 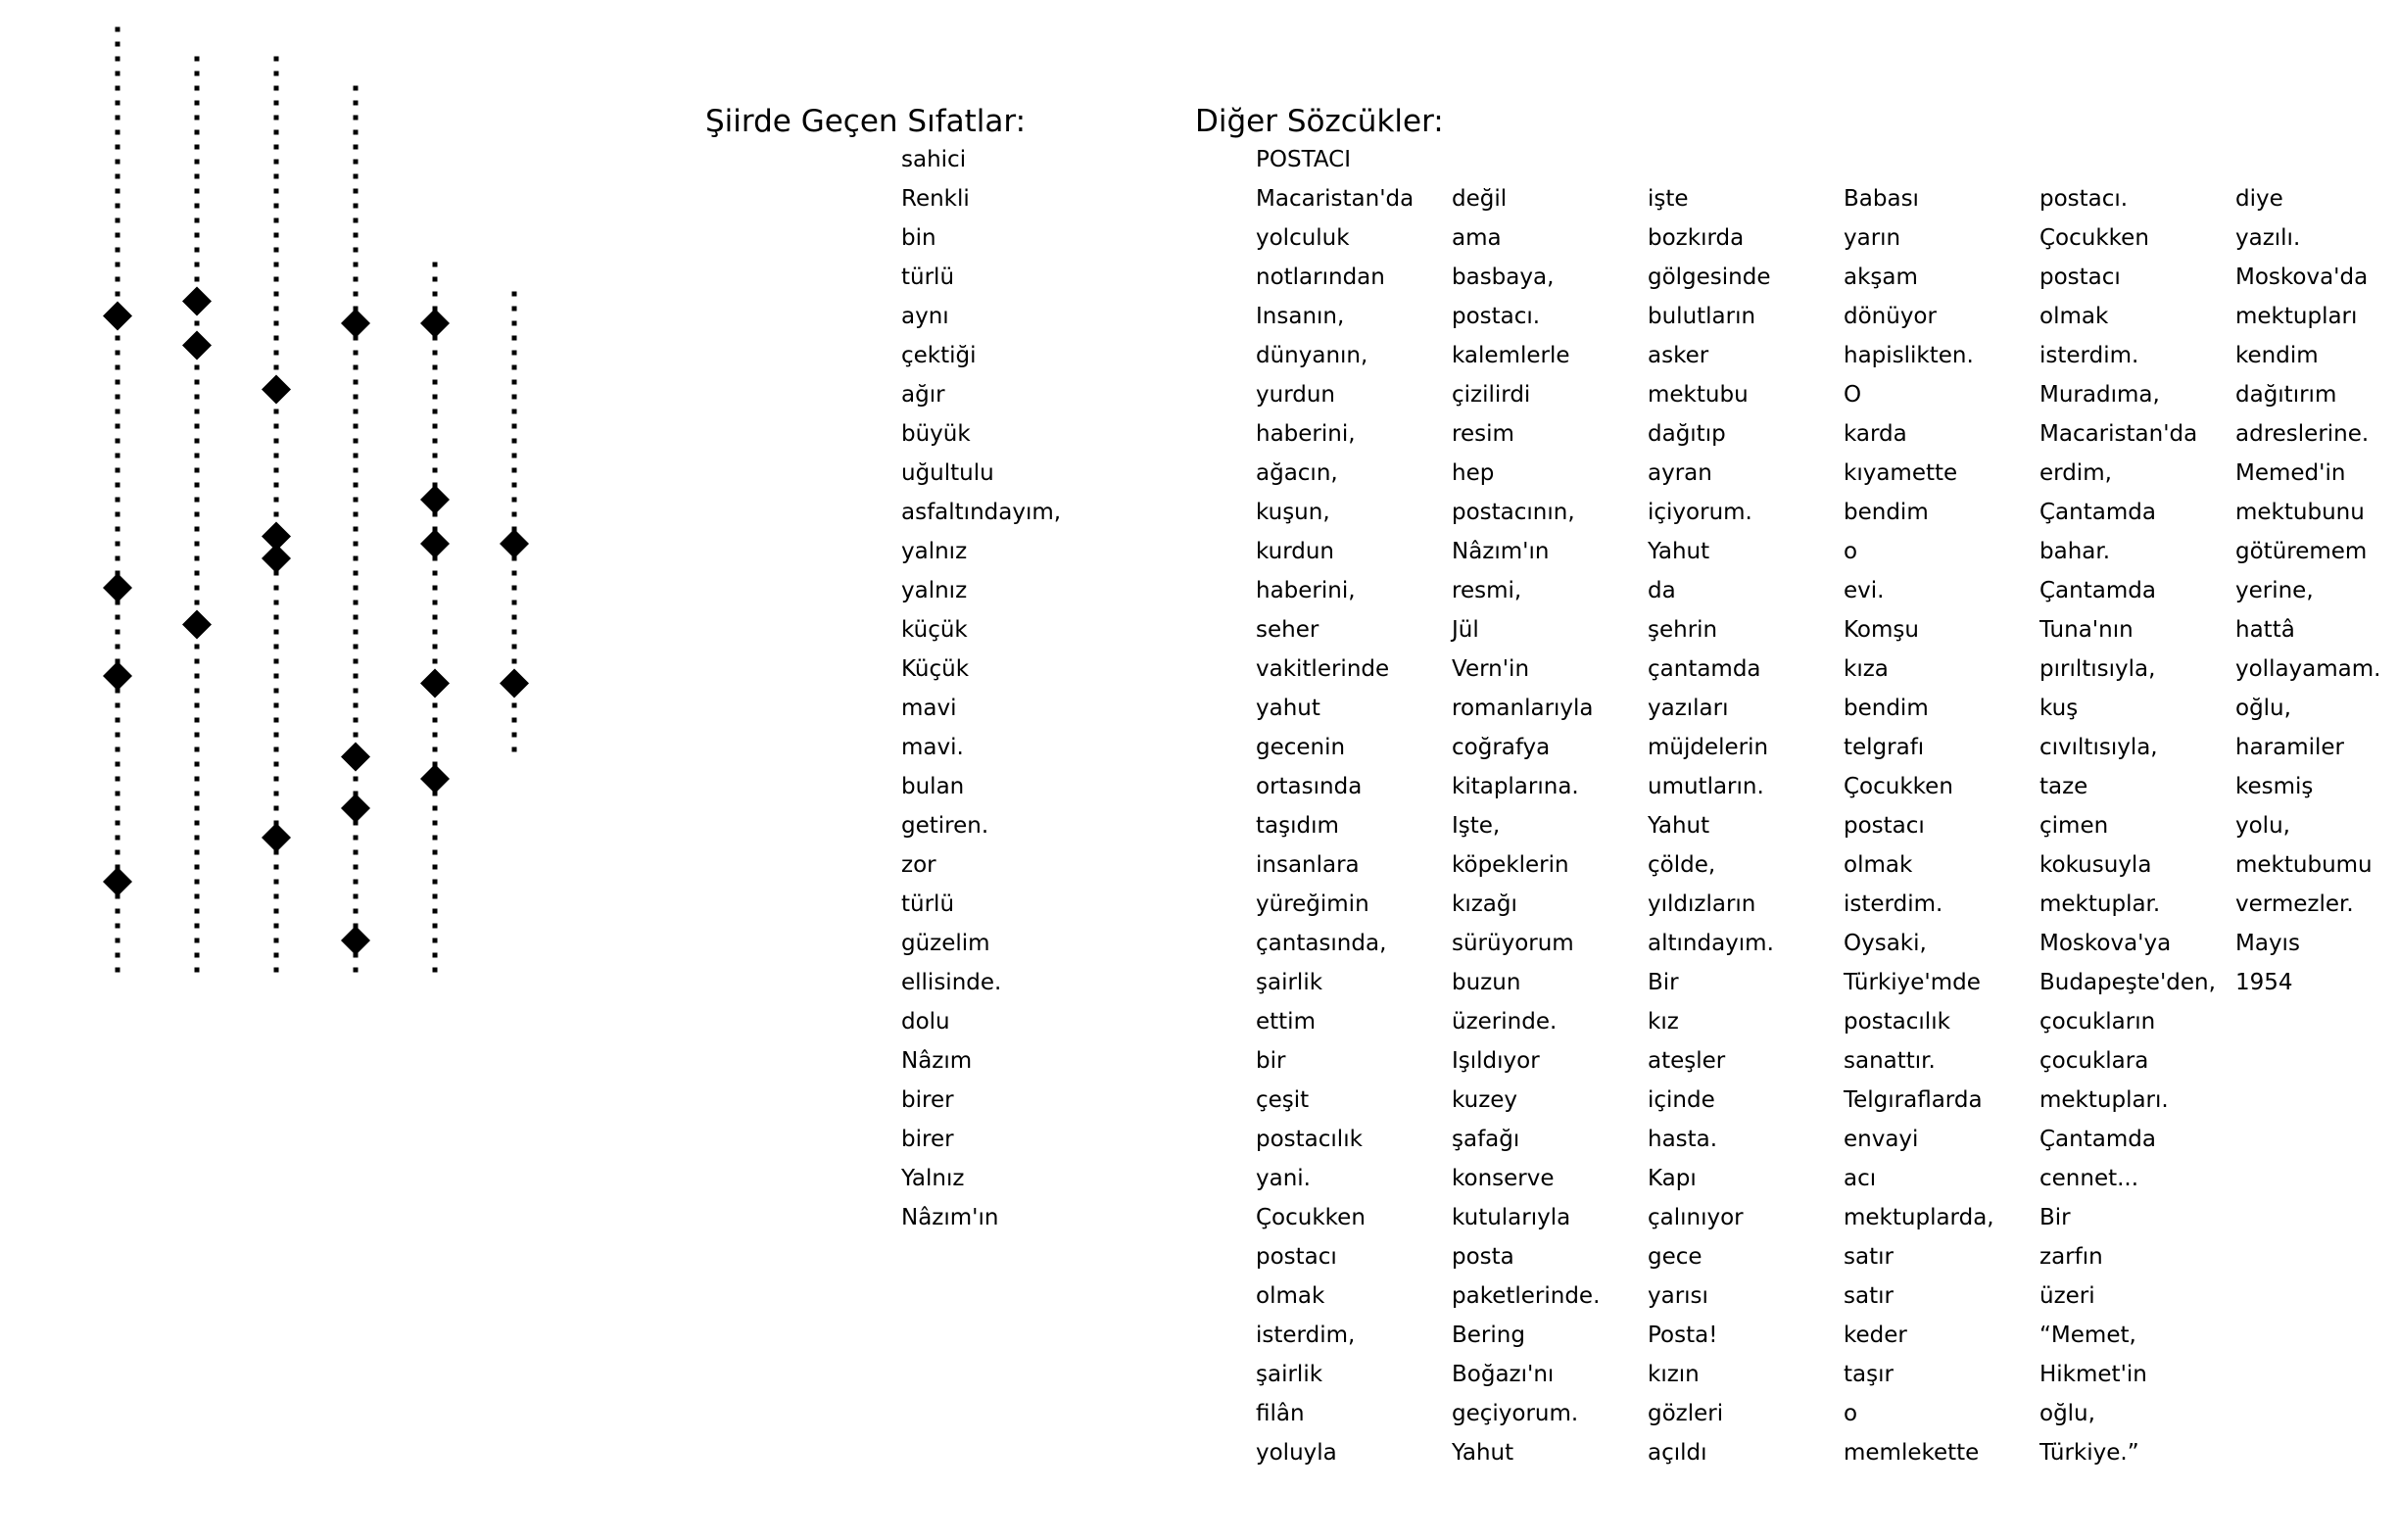 What do you see at coordinates (1869, 1257) in the screenshot?
I see `word-item: satır` at bounding box center [1869, 1257].